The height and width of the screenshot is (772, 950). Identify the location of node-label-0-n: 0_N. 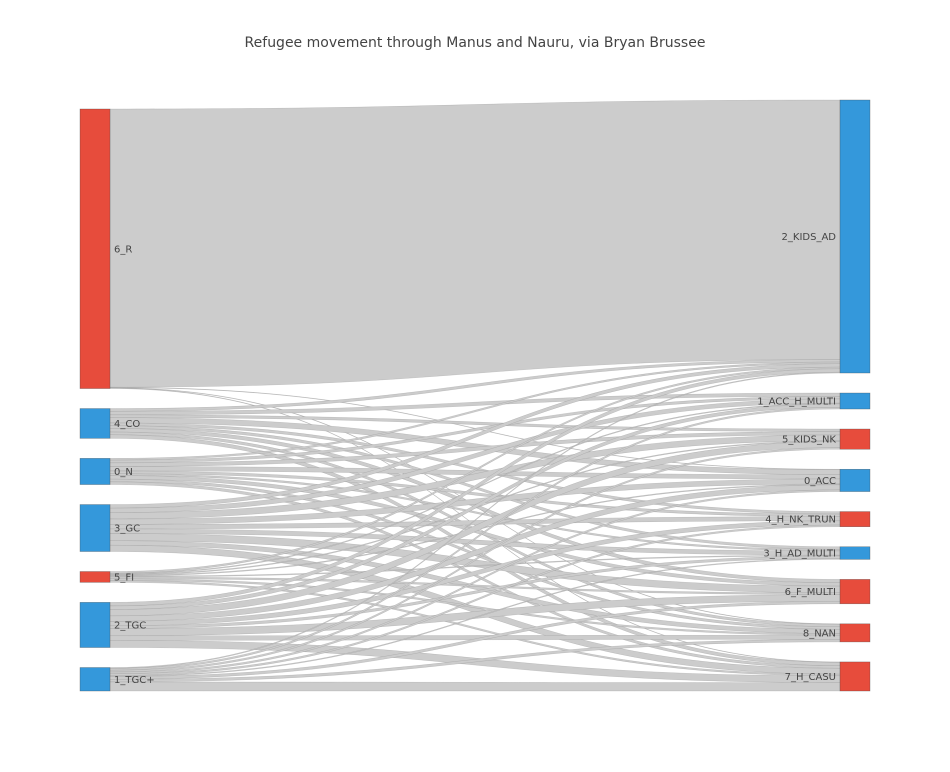
(123, 472).